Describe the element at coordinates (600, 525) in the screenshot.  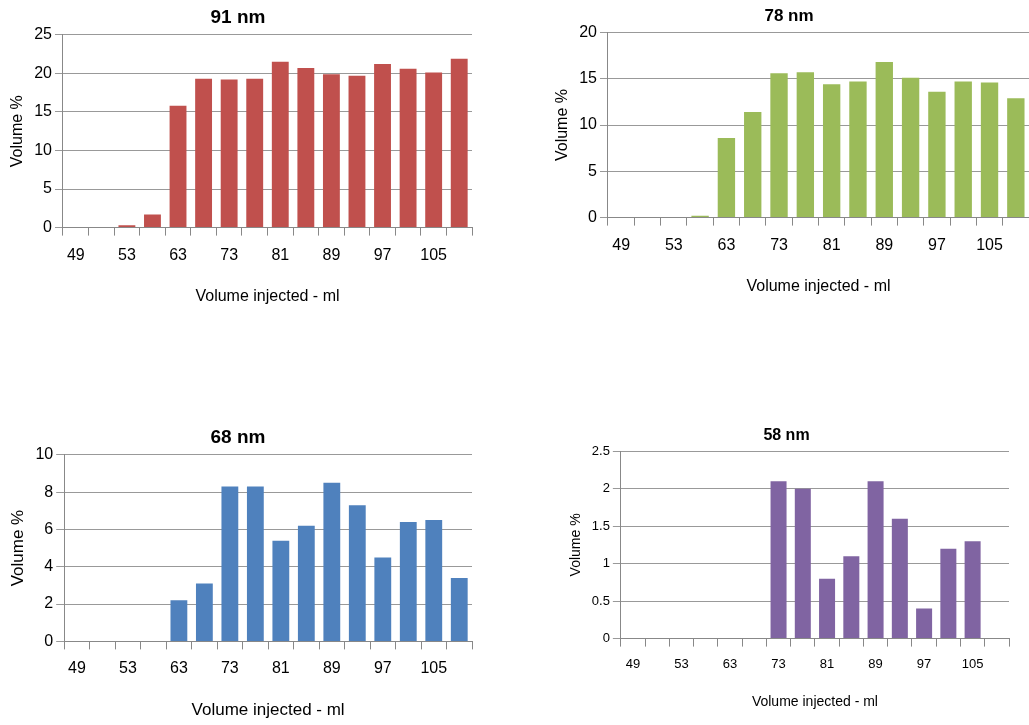
I see `y-tick-label: 1.5` at that location.